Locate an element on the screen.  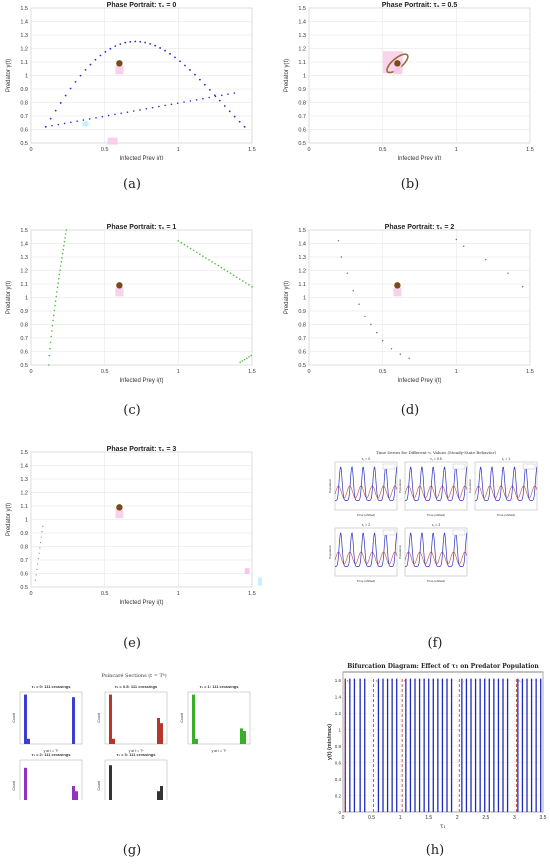
equilibrium-point is located at coordinates (397, 285).